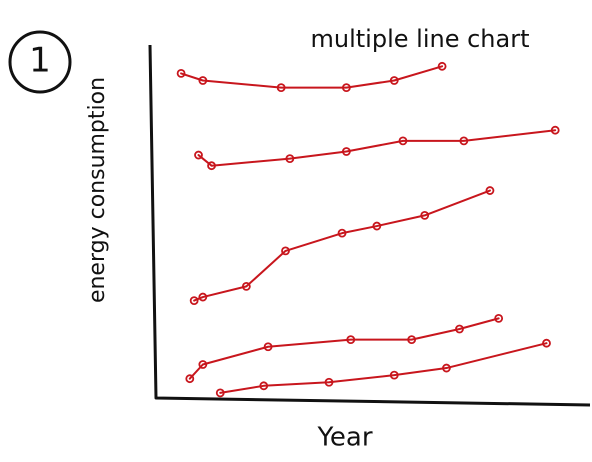  Describe the element at coordinates (97, 190) in the screenshot. I see `y-axis-label: energy consumption` at that location.